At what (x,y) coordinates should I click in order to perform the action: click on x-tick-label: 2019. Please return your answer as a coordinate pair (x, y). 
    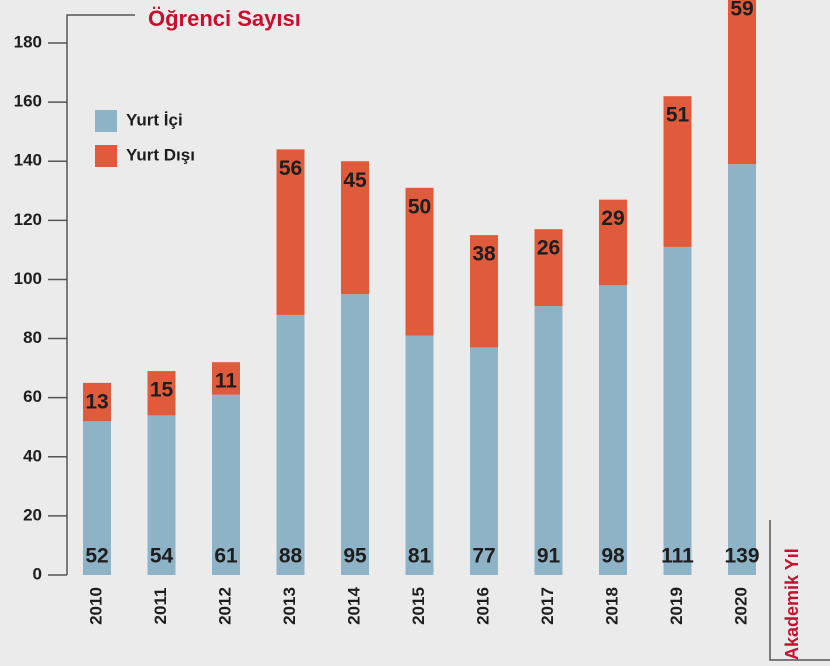
    Looking at the image, I should click on (676, 606).